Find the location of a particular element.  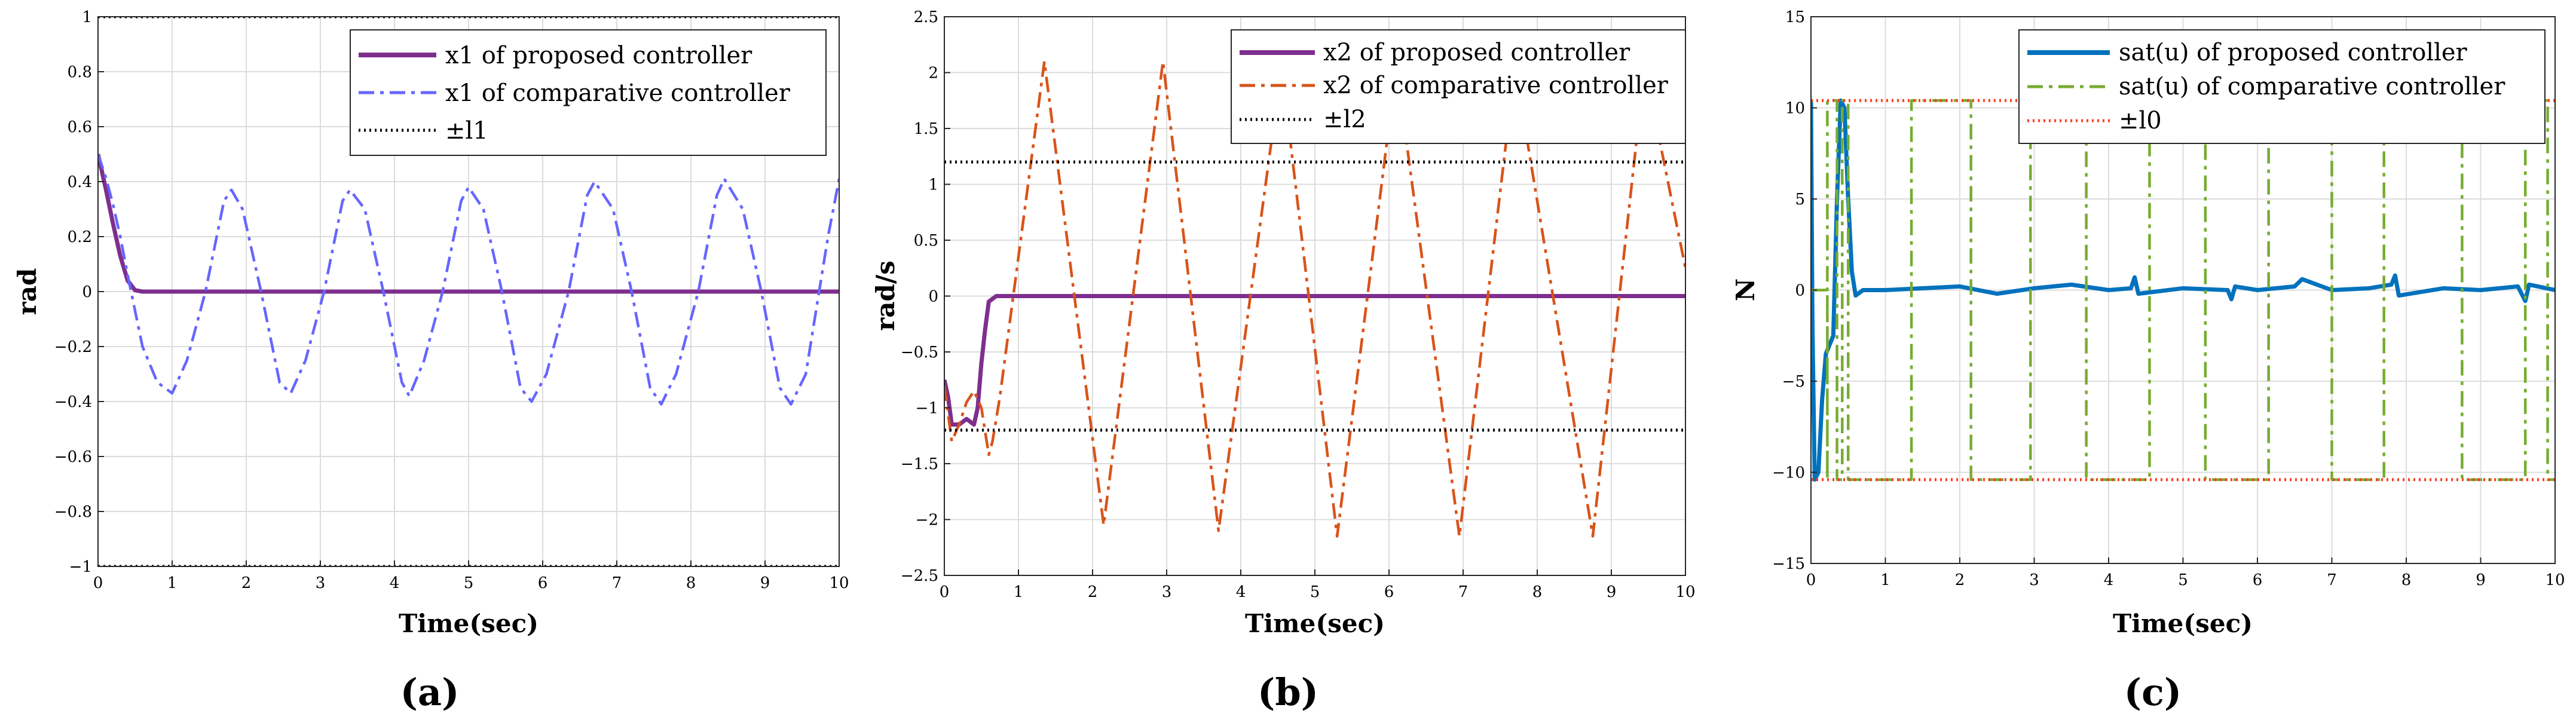

series-line-x2-of-proposed-controller is located at coordinates (1314, 360).